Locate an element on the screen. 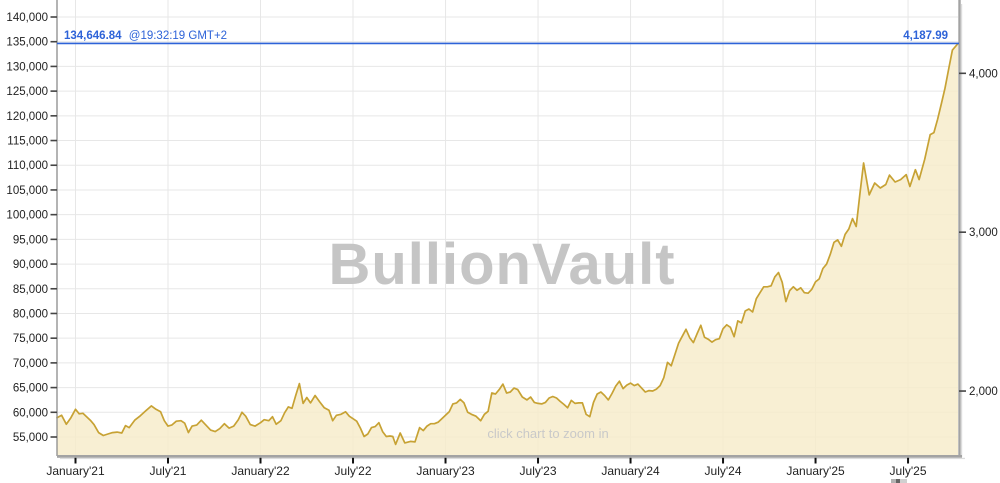 The width and height of the screenshot is (1000, 483). y-tick-label: 105,000 is located at coordinates (27, 191).